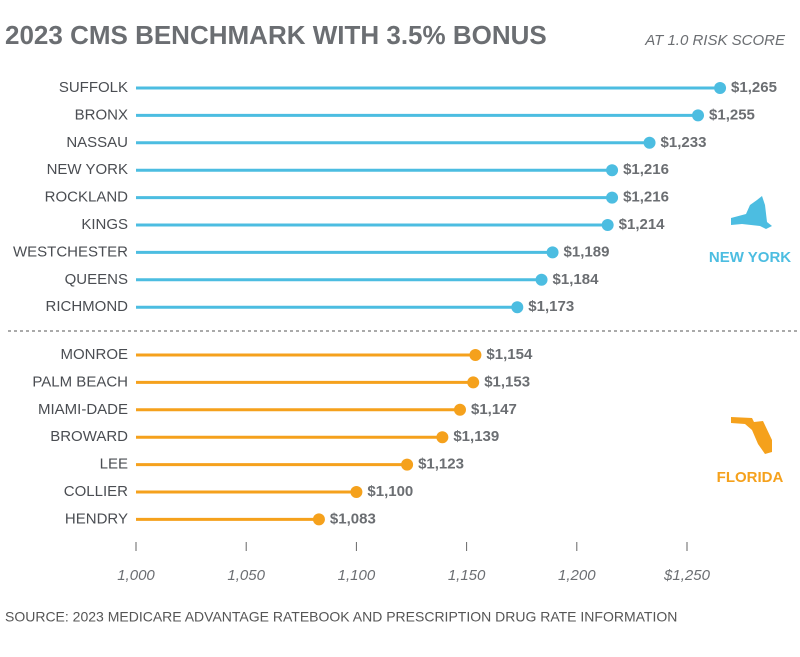 This screenshot has height=657, width=800. Describe the element at coordinates (96, 518) in the screenshot. I see `category-label: HENDRY` at that location.